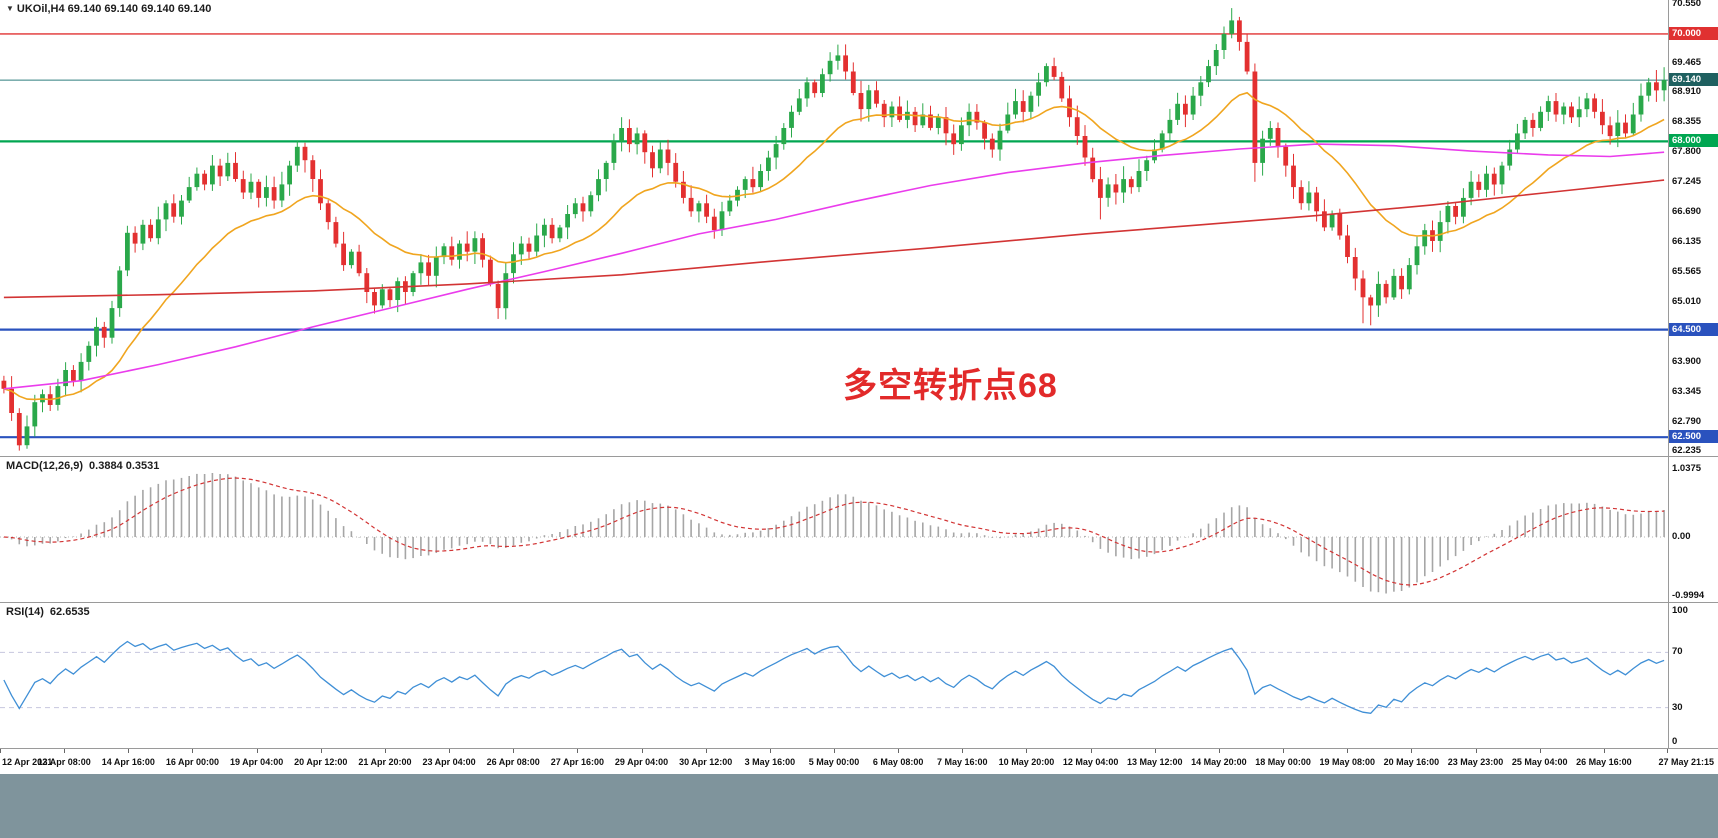 This screenshot has width=1718, height=838. I want to click on time-label: 27 Apr 16:00, so click(577, 762).